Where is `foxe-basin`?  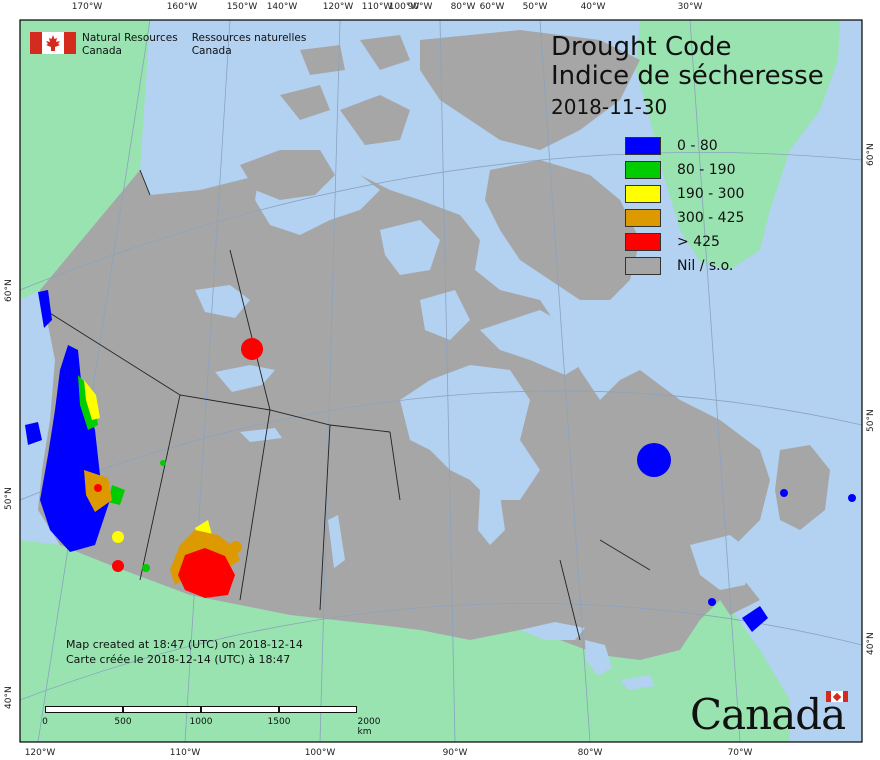
foxe-basin is located at coordinates (445, 315).